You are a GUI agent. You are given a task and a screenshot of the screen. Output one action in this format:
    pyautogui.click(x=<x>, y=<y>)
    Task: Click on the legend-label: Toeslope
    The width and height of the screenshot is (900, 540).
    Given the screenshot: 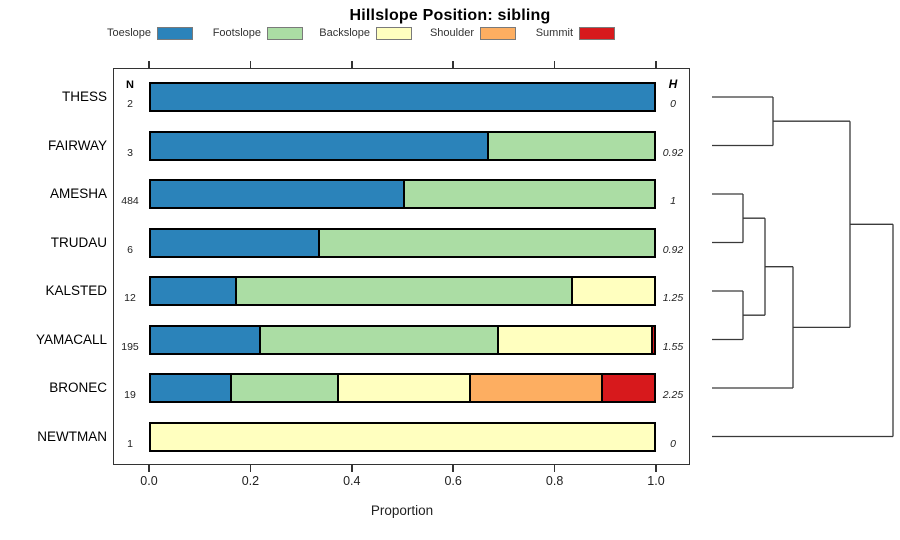 What is the action you would take?
    pyautogui.click(x=128, y=33)
    